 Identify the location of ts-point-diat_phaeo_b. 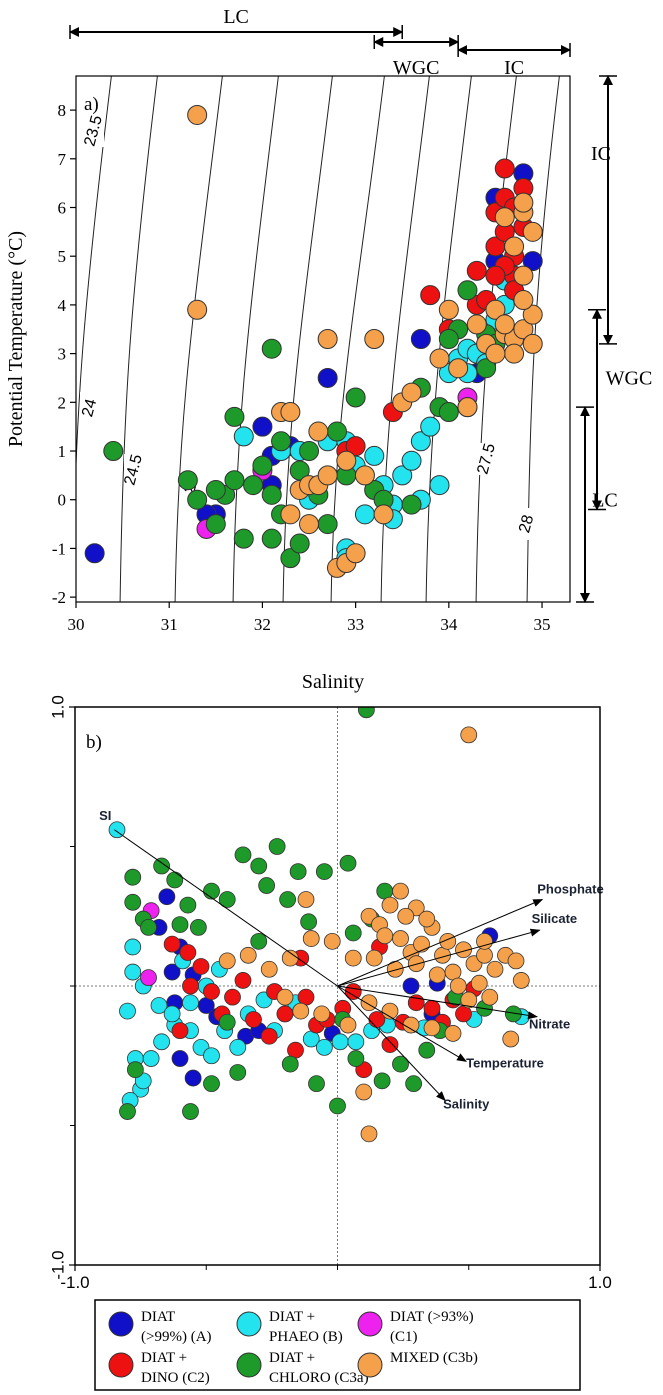
(439, 485).